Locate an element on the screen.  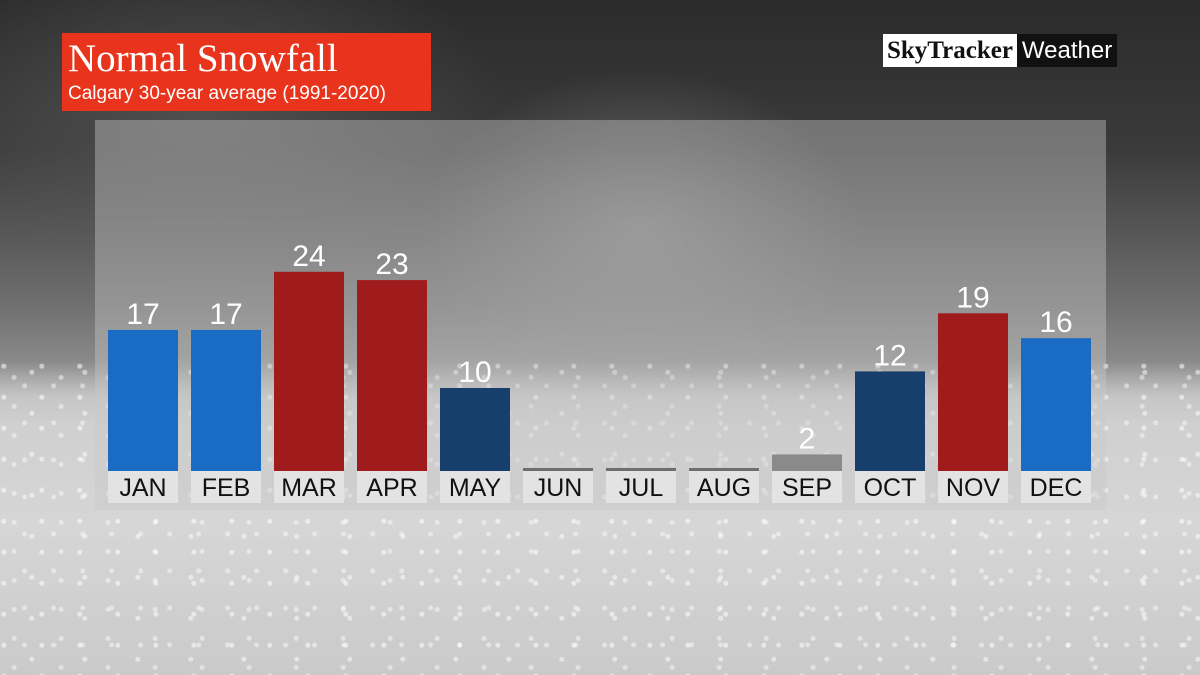
chart-subtitle: Calgary 30-year average (1991-2020) is located at coordinates (227, 93).